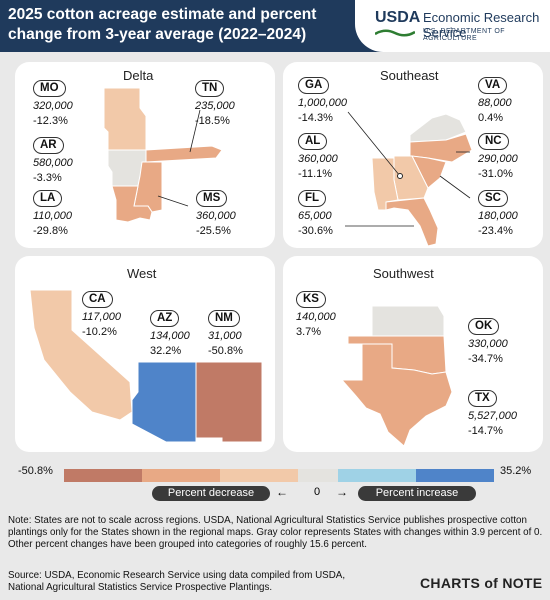 This screenshot has width=550, height=600. I want to click on acreage-nm: 31,000, so click(225, 336).